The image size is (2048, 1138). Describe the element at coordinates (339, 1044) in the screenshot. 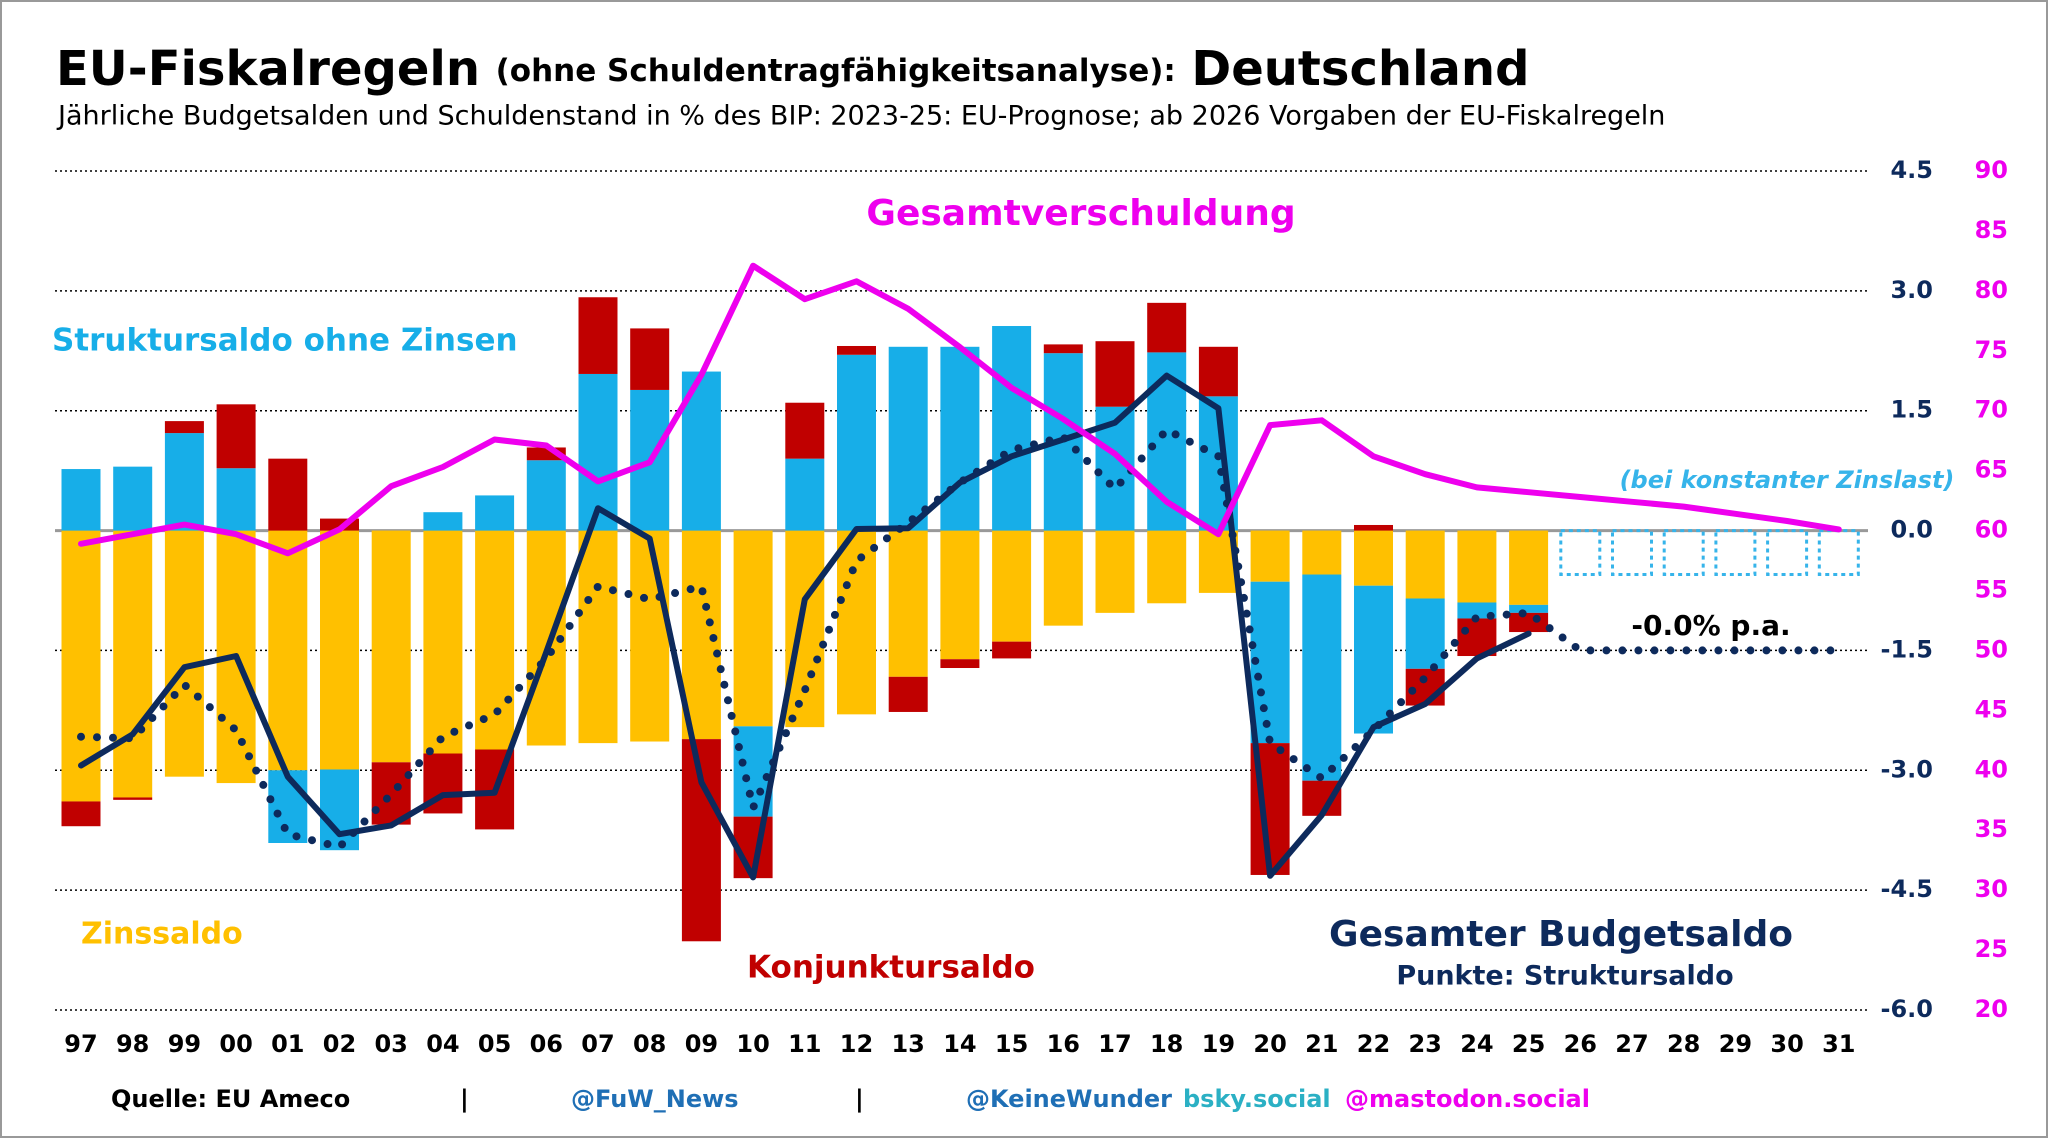

I see `x-tick-label: 02` at that location.